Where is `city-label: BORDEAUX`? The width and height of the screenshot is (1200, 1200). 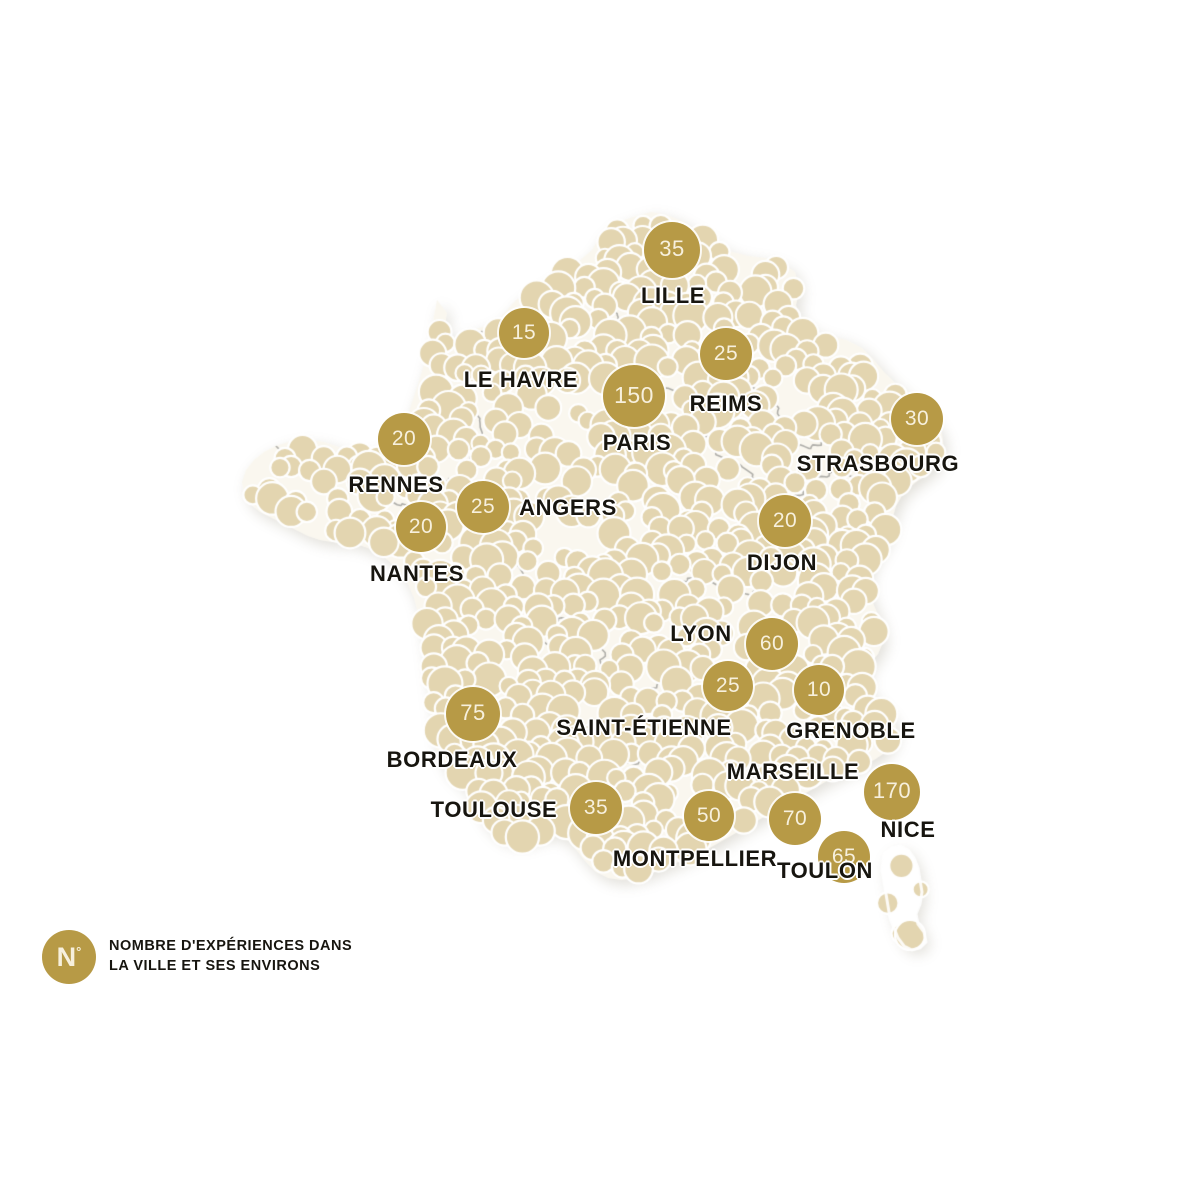
city-label: BORDEAUX is located at coordinates (452, 759).